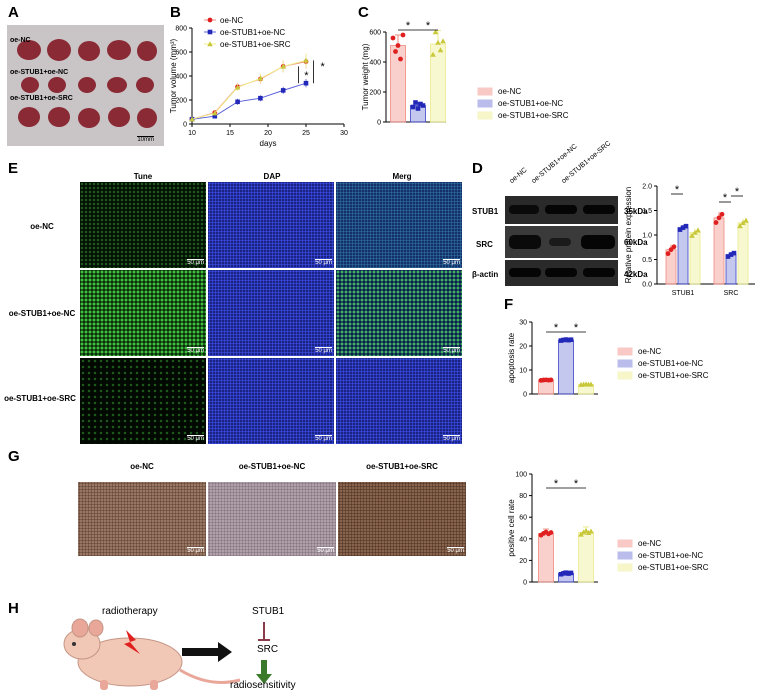 This screenshot has width=759, height=694. I want to click on sig-1-star: *, so click(556, 484).